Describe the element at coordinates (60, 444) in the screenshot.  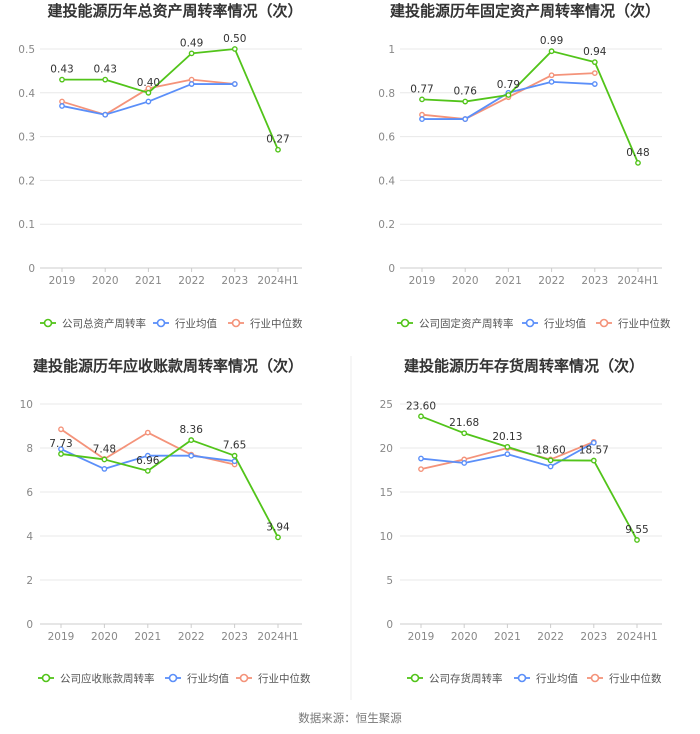
I see `data-label: 7.73` at that location.